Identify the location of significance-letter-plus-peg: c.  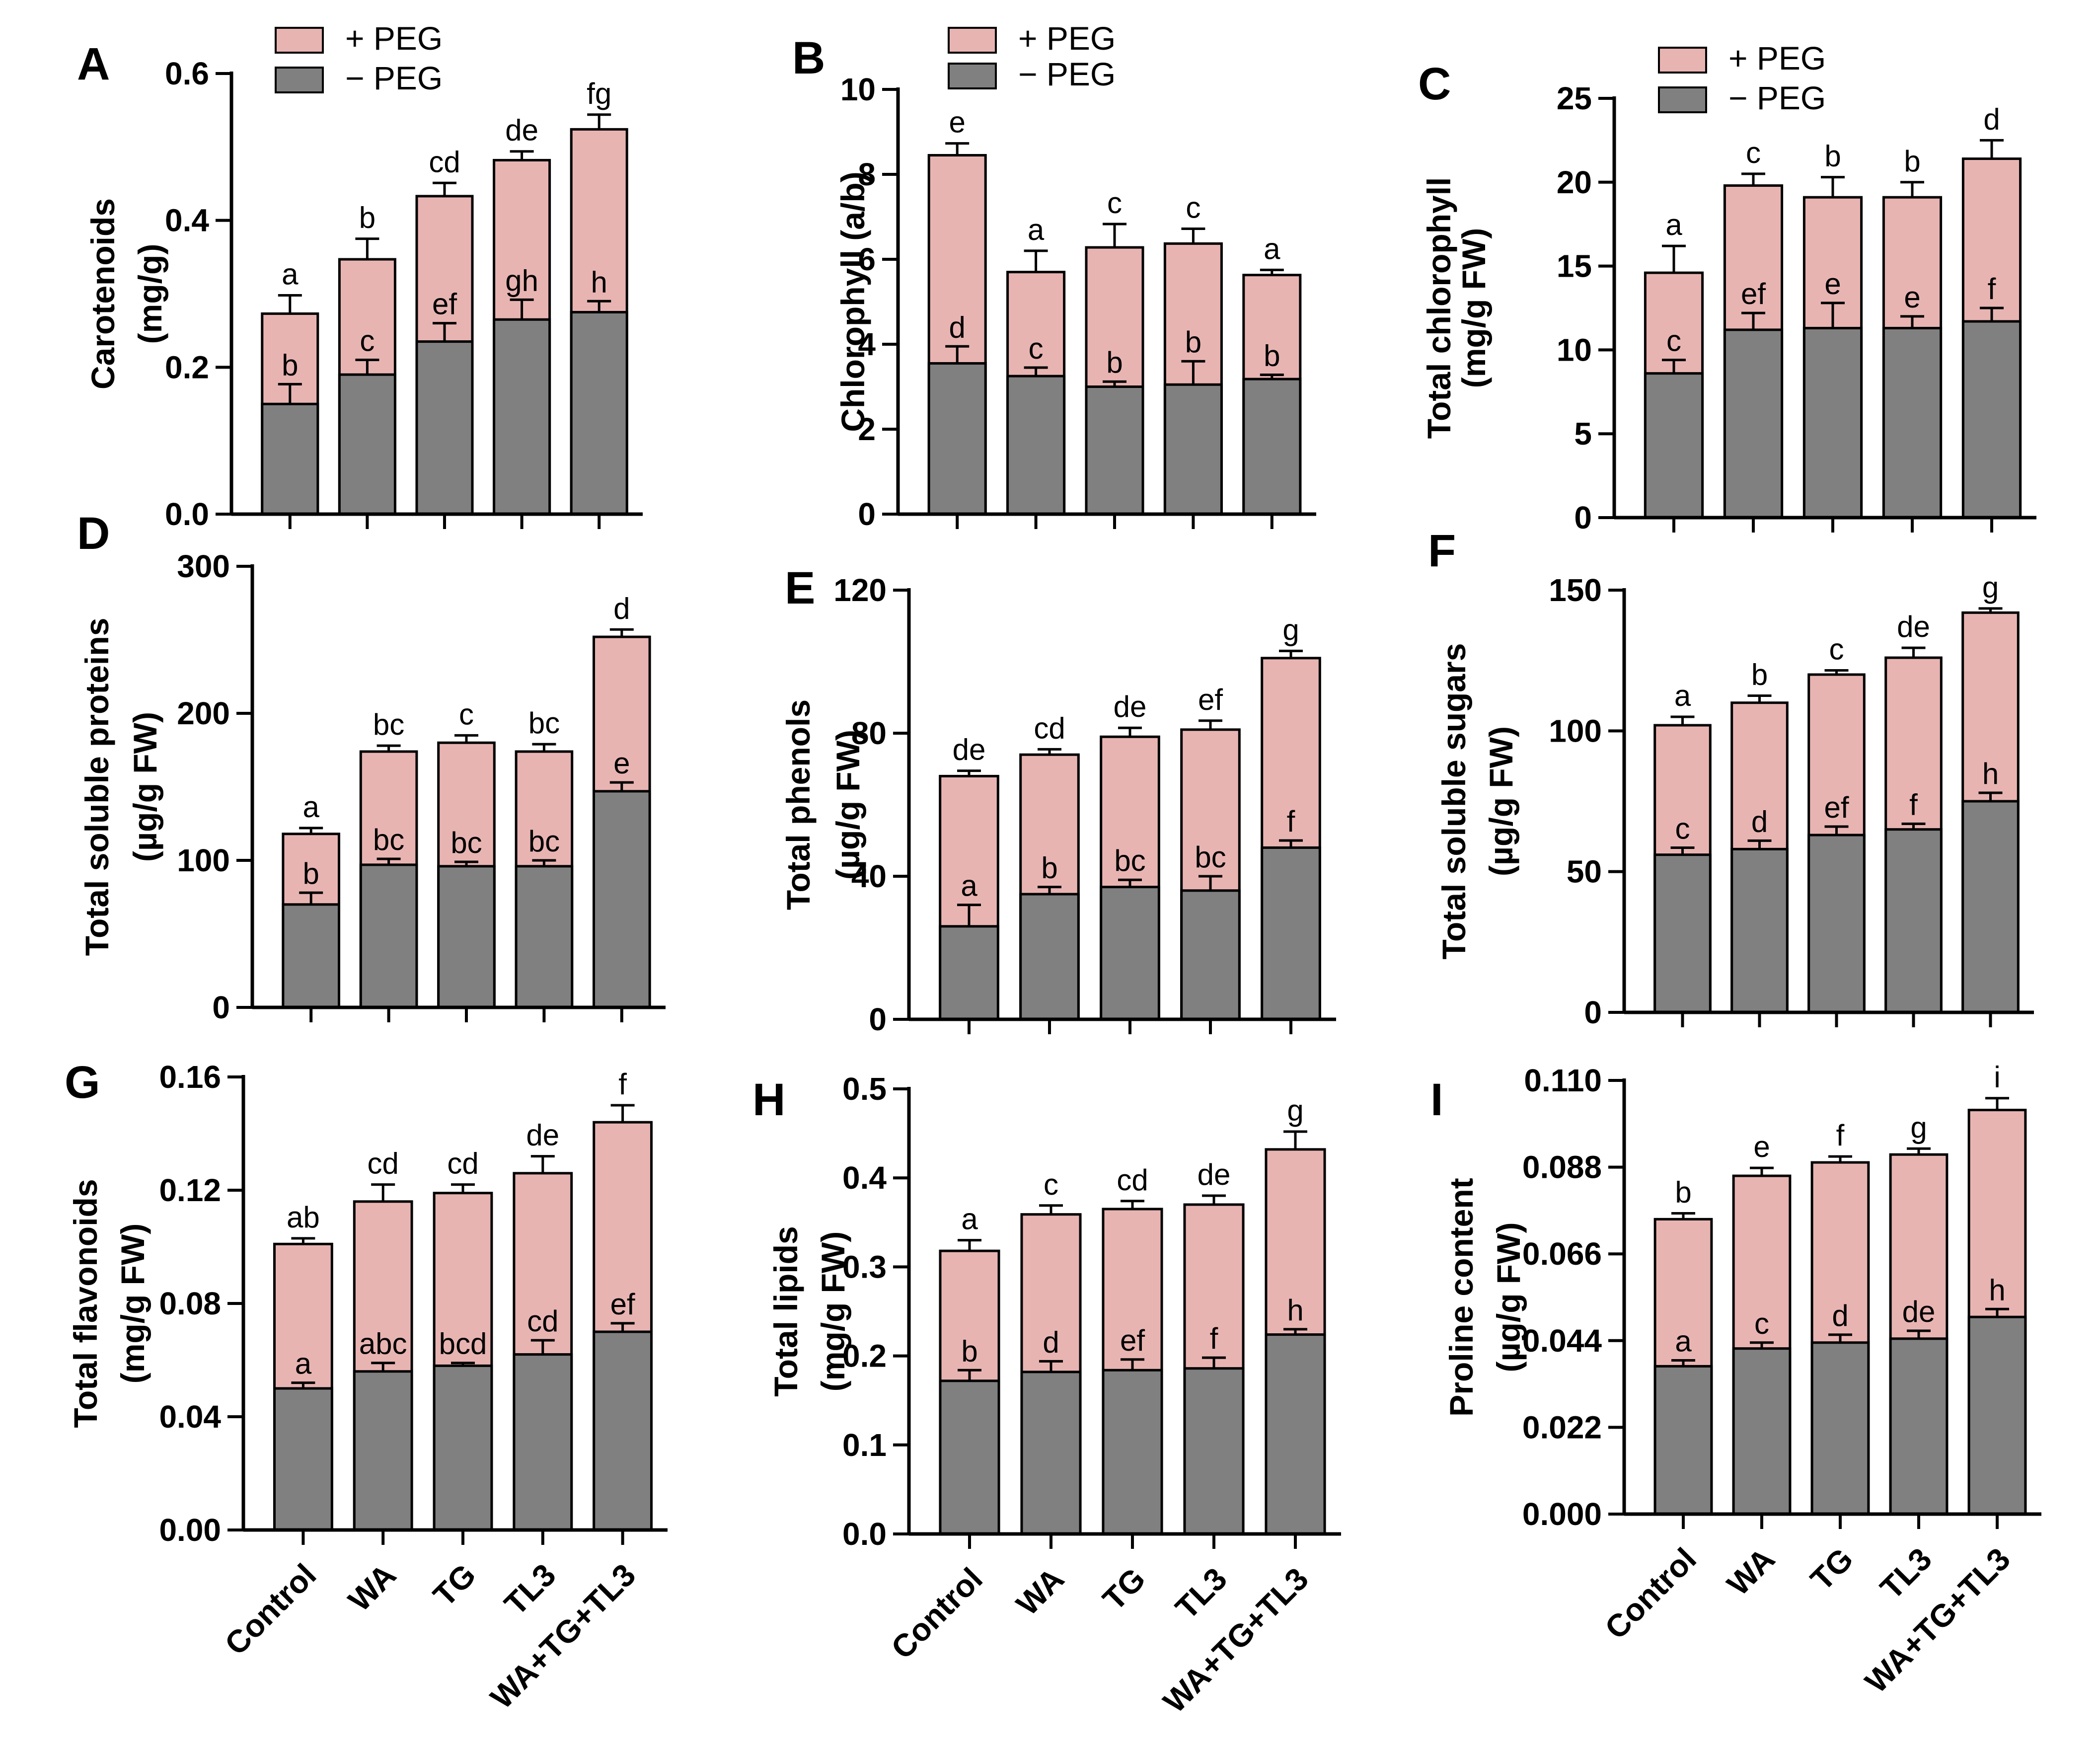
(1753, 152).